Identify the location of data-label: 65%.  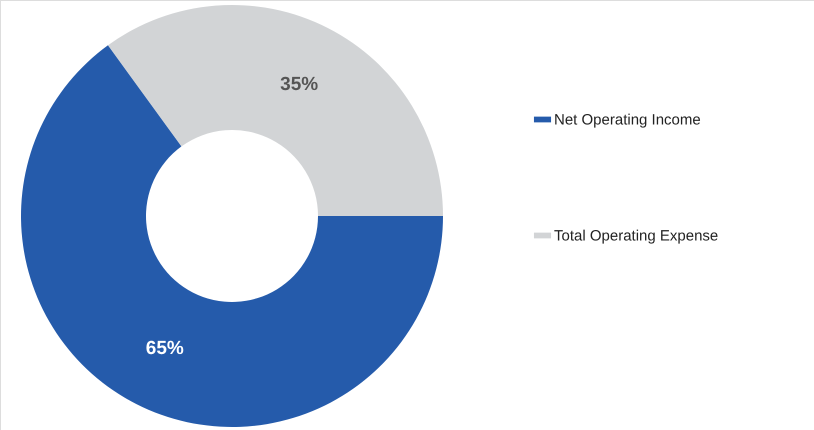
(165, 348).